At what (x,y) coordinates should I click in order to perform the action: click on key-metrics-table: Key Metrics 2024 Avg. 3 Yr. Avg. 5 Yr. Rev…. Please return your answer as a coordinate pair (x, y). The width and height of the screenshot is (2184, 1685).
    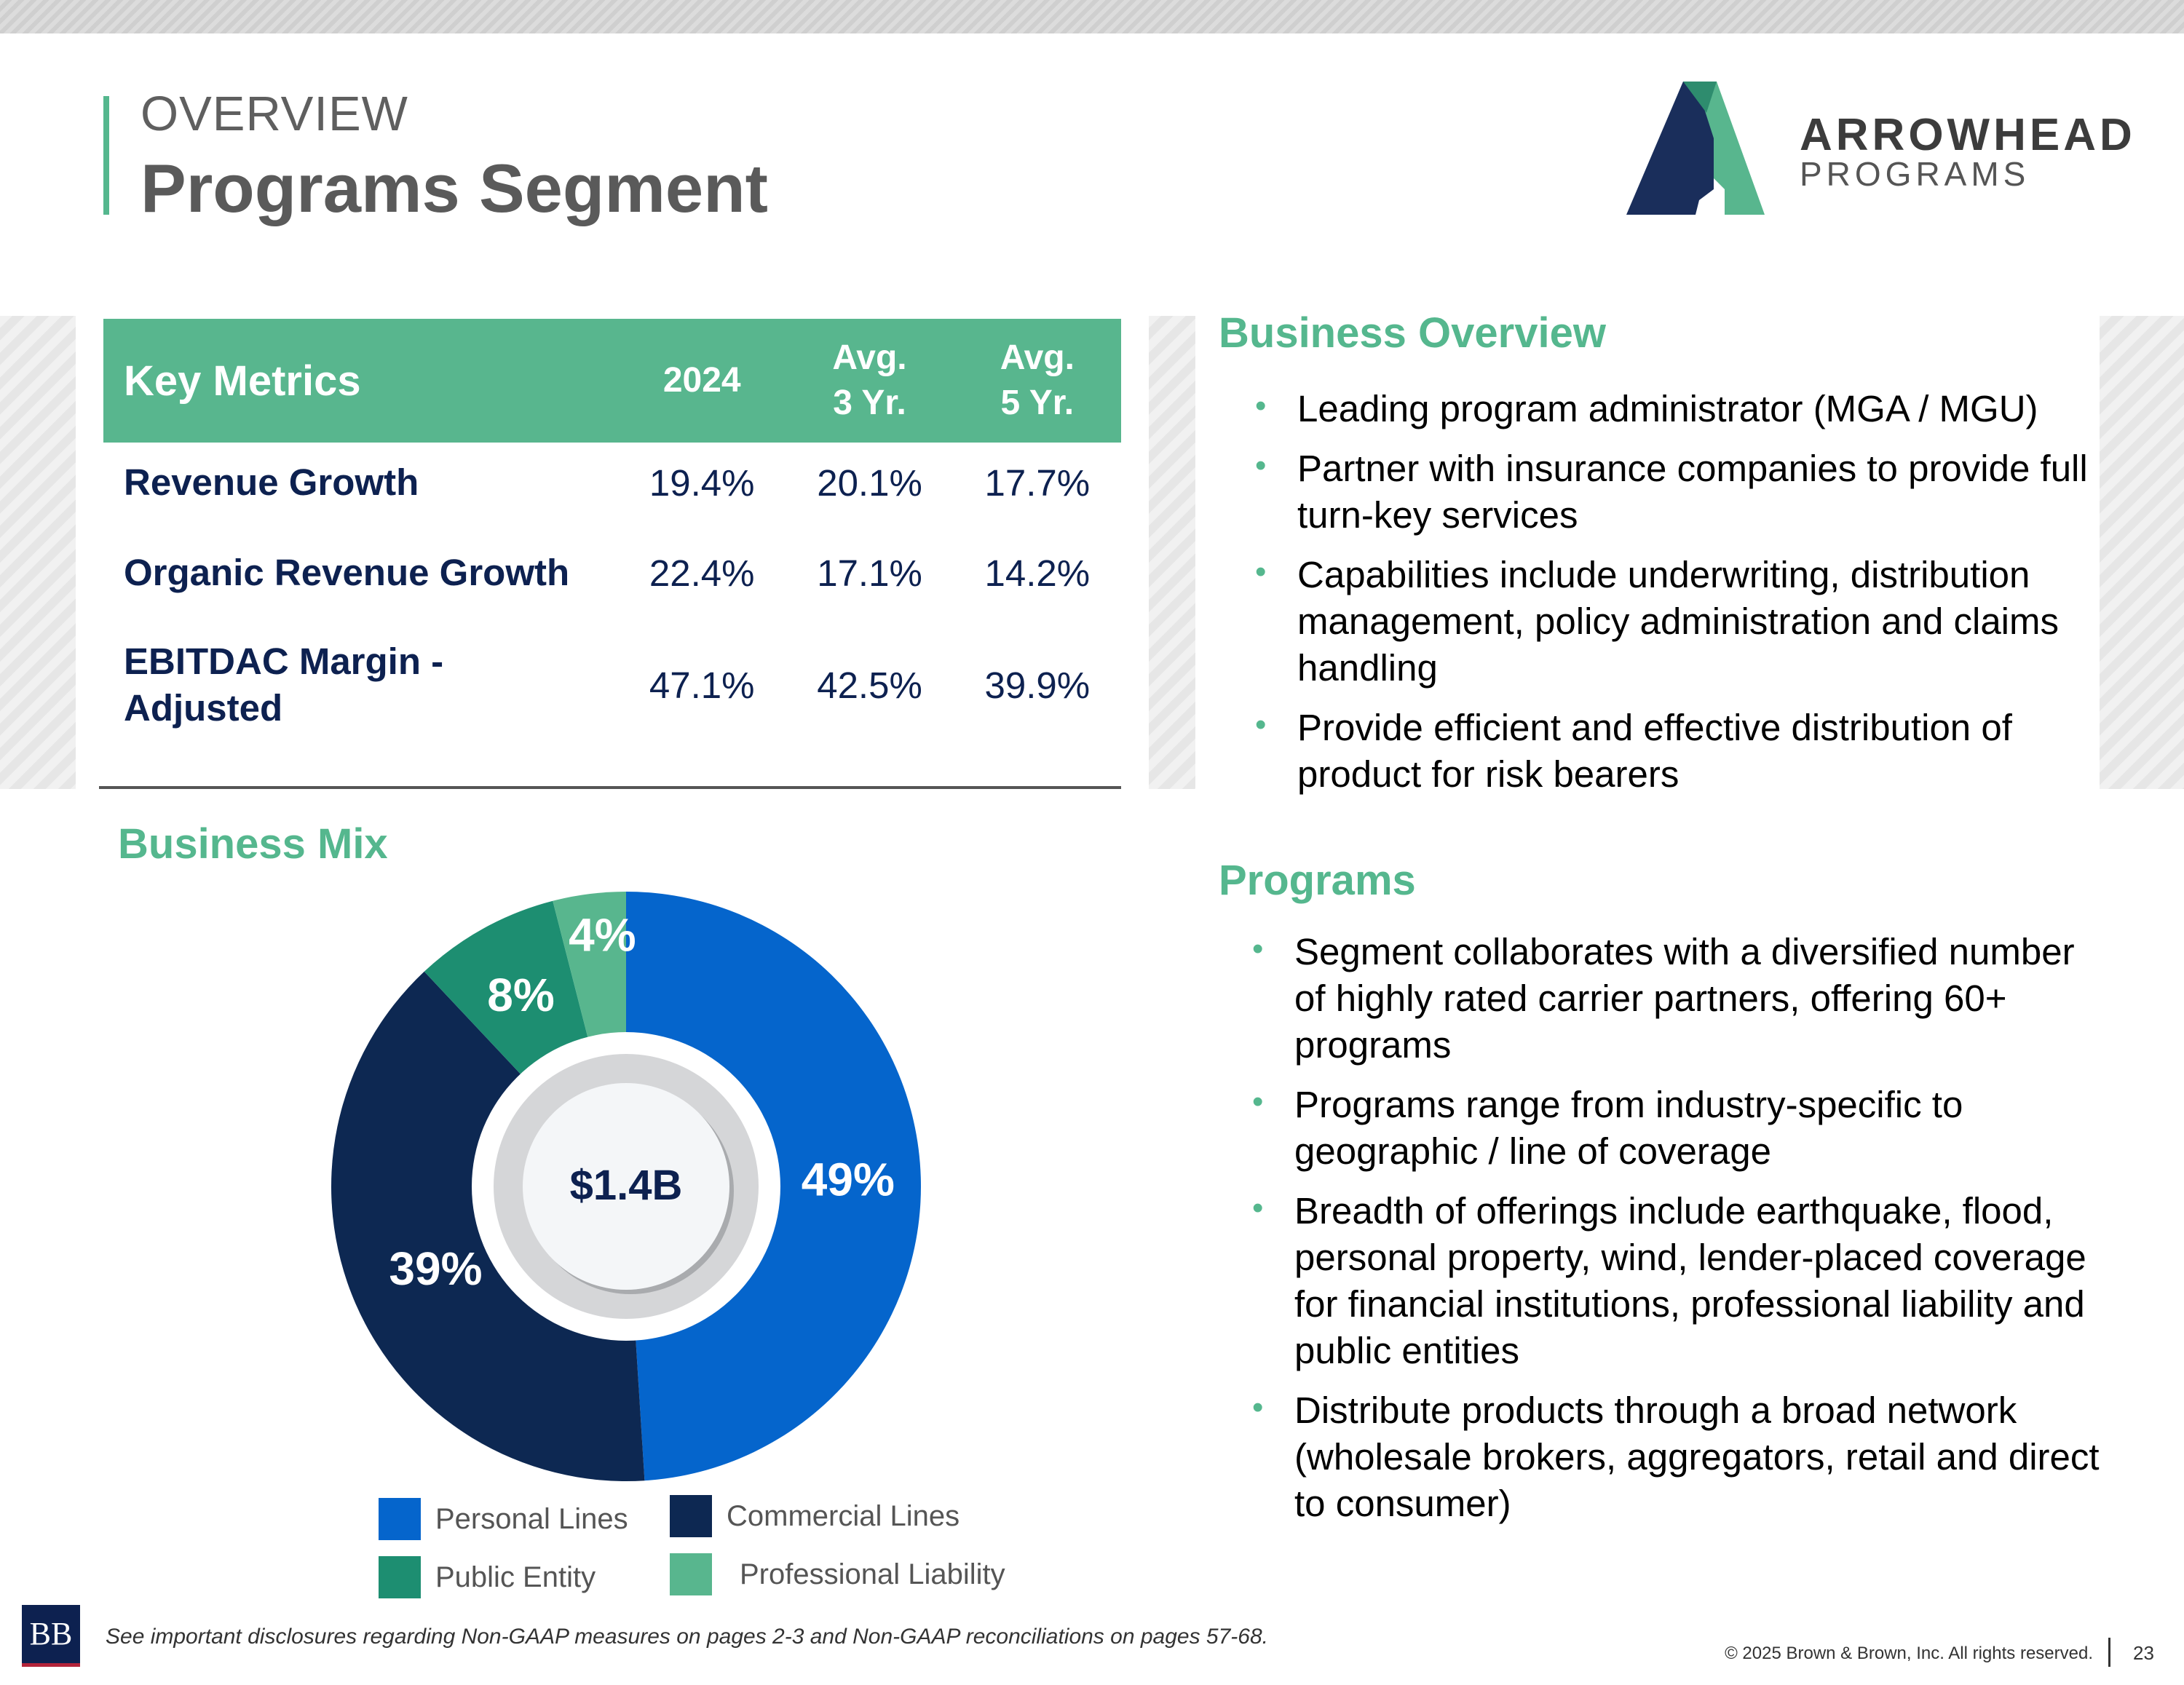
    Looking at the image, I should click on (612, 533).